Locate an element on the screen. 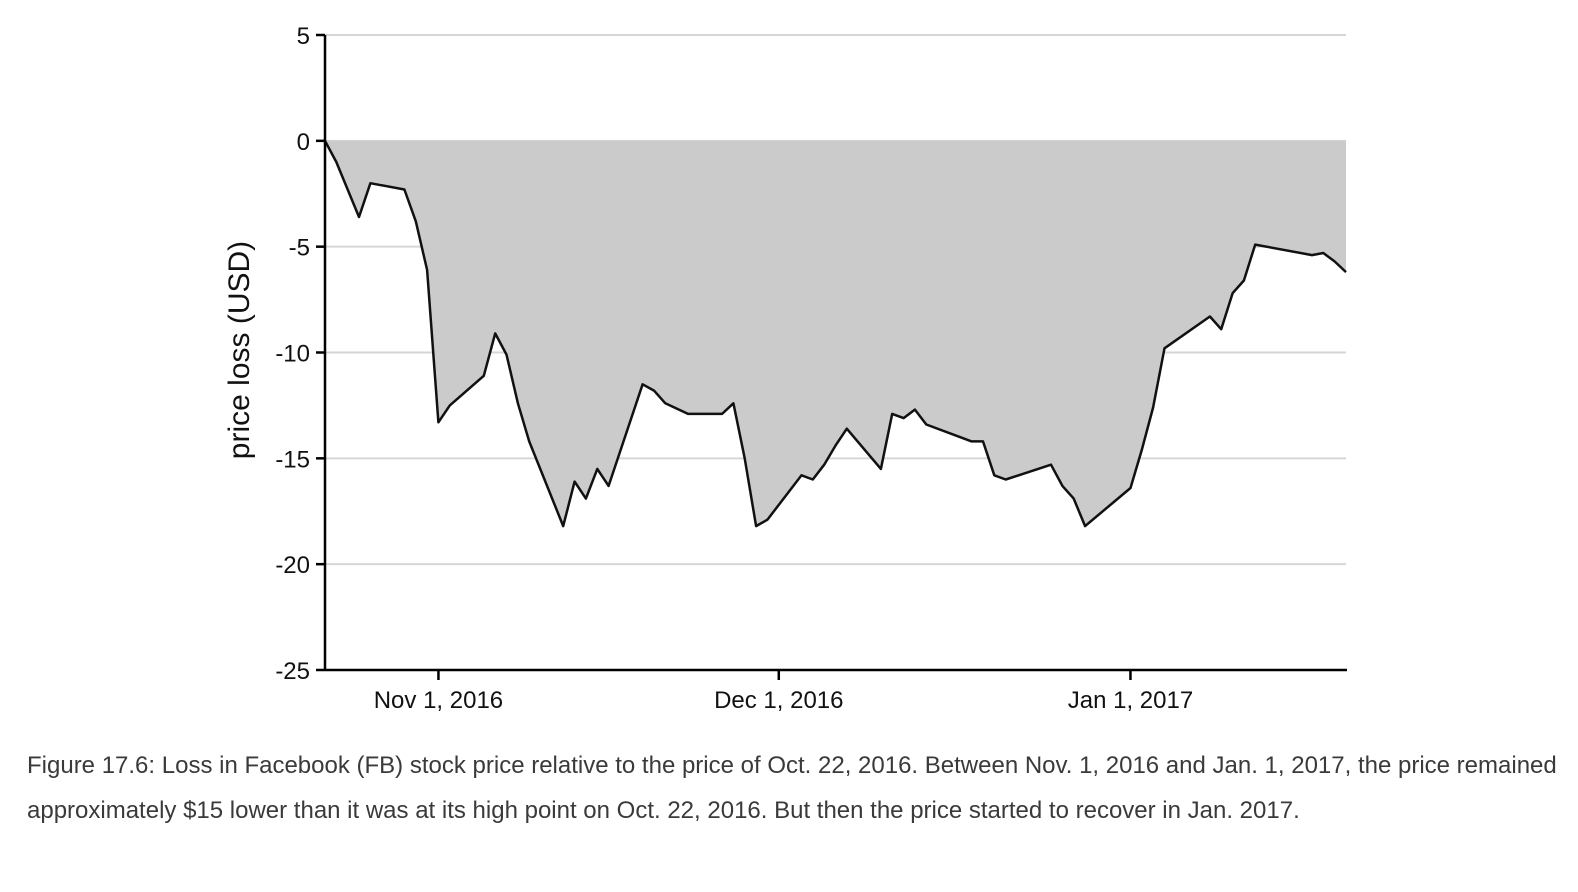 This screenshot has width=1578, height=892. y-tick-label: -5 is located at coordinates (299, 248).